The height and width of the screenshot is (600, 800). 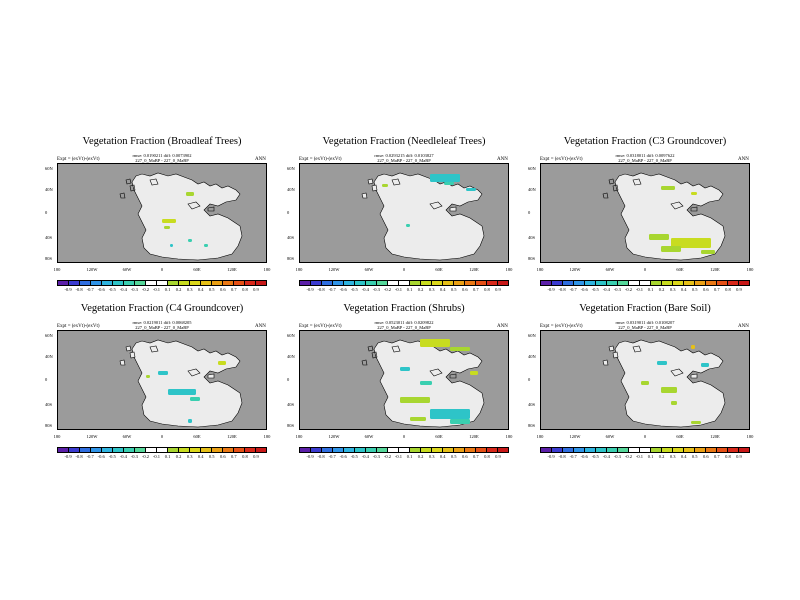 What do you see at coordinates (404, 308) in the screenshot?
I see `panel-title: Vegetation Fraction (Shrubs)` at bounding box center [404, 308].